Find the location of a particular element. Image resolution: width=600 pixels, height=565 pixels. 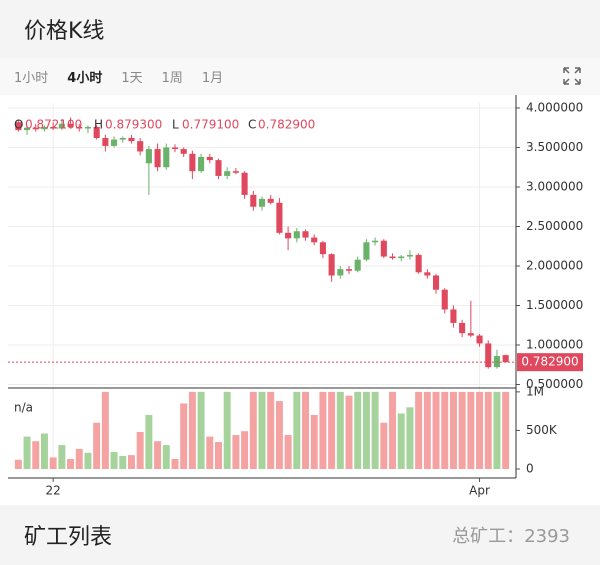

y-tick-label: 2.500000 is located at coordinates (554, 226).